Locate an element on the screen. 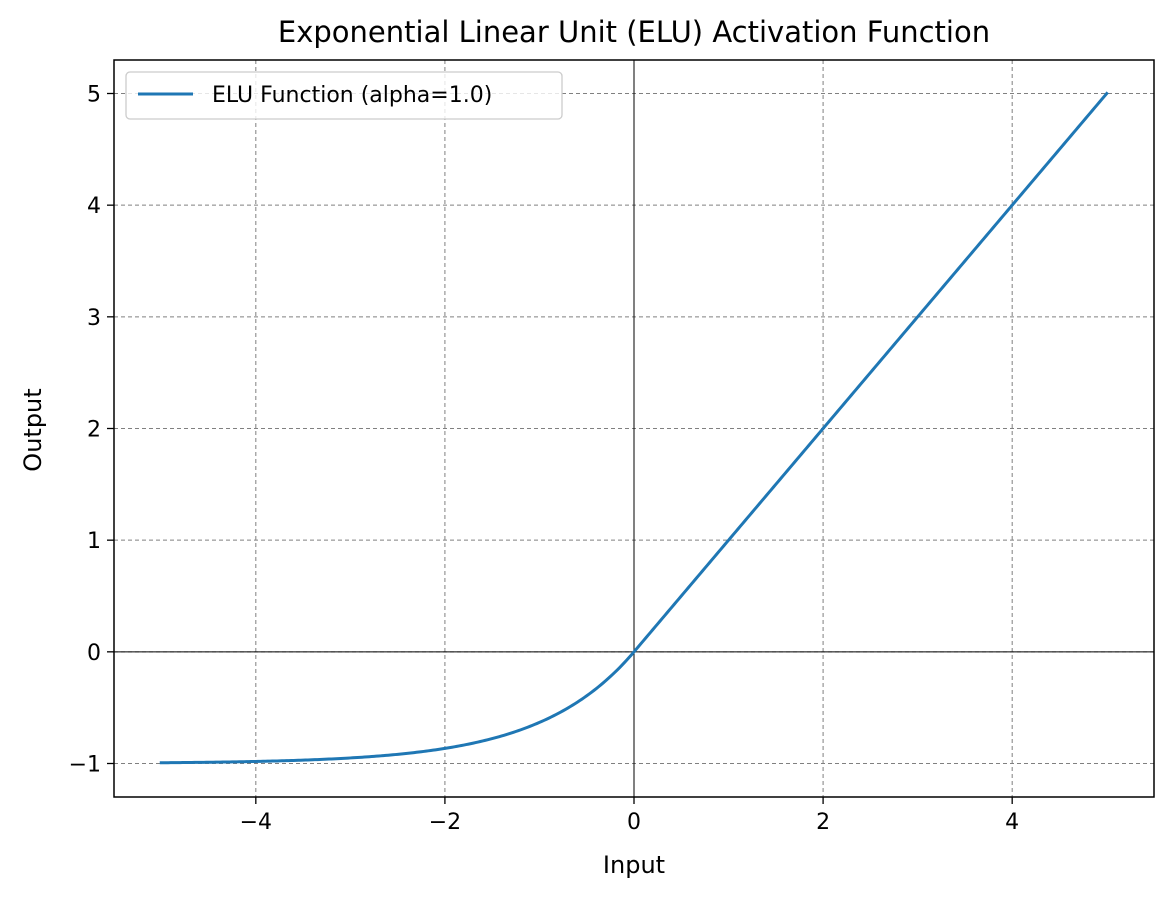 Image resolution: width=1174 pixels, height=898 pixels. y-tick-label: 3 is located at coordinates (94, 318).